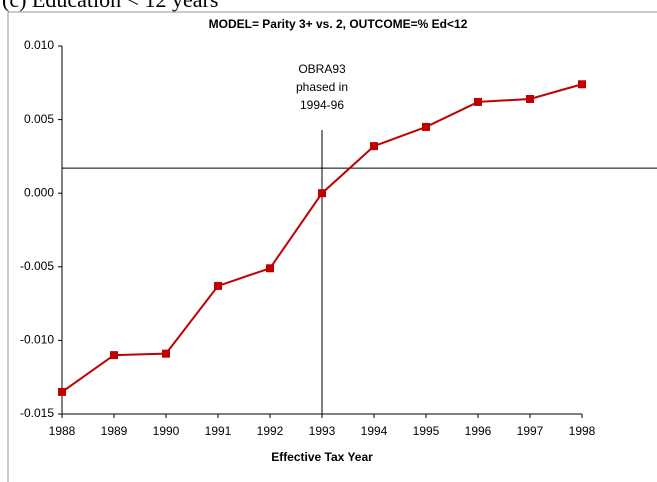 The image size is (657, 482). Describe the element at coordinates (39, 192) in the screenshot. I see `y-tick-label: 0.000` at that location.